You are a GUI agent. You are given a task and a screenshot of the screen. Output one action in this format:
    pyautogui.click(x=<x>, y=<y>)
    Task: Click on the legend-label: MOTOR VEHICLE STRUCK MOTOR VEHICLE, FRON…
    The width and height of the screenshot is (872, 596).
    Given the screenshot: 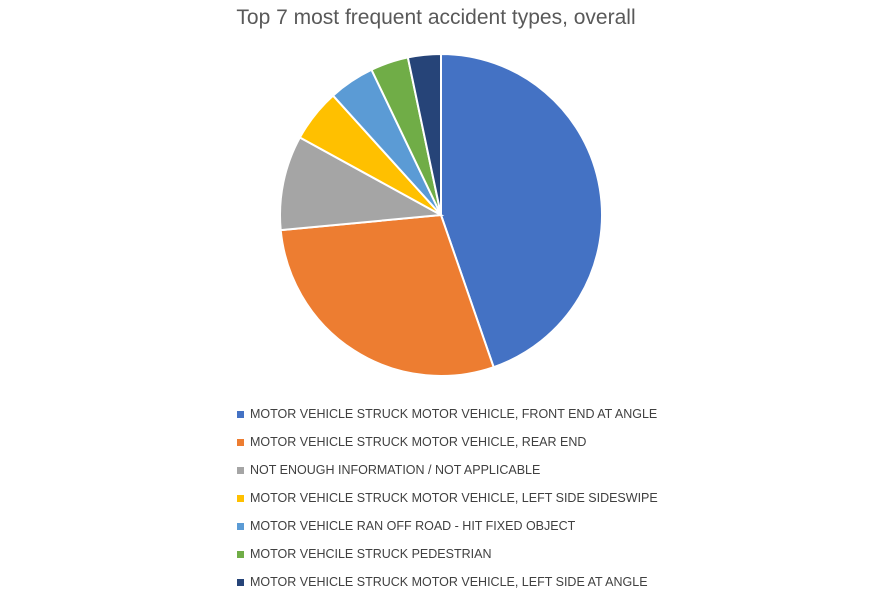 What is the action you would take?
    pyautogui.click(x=453, y=414)
    